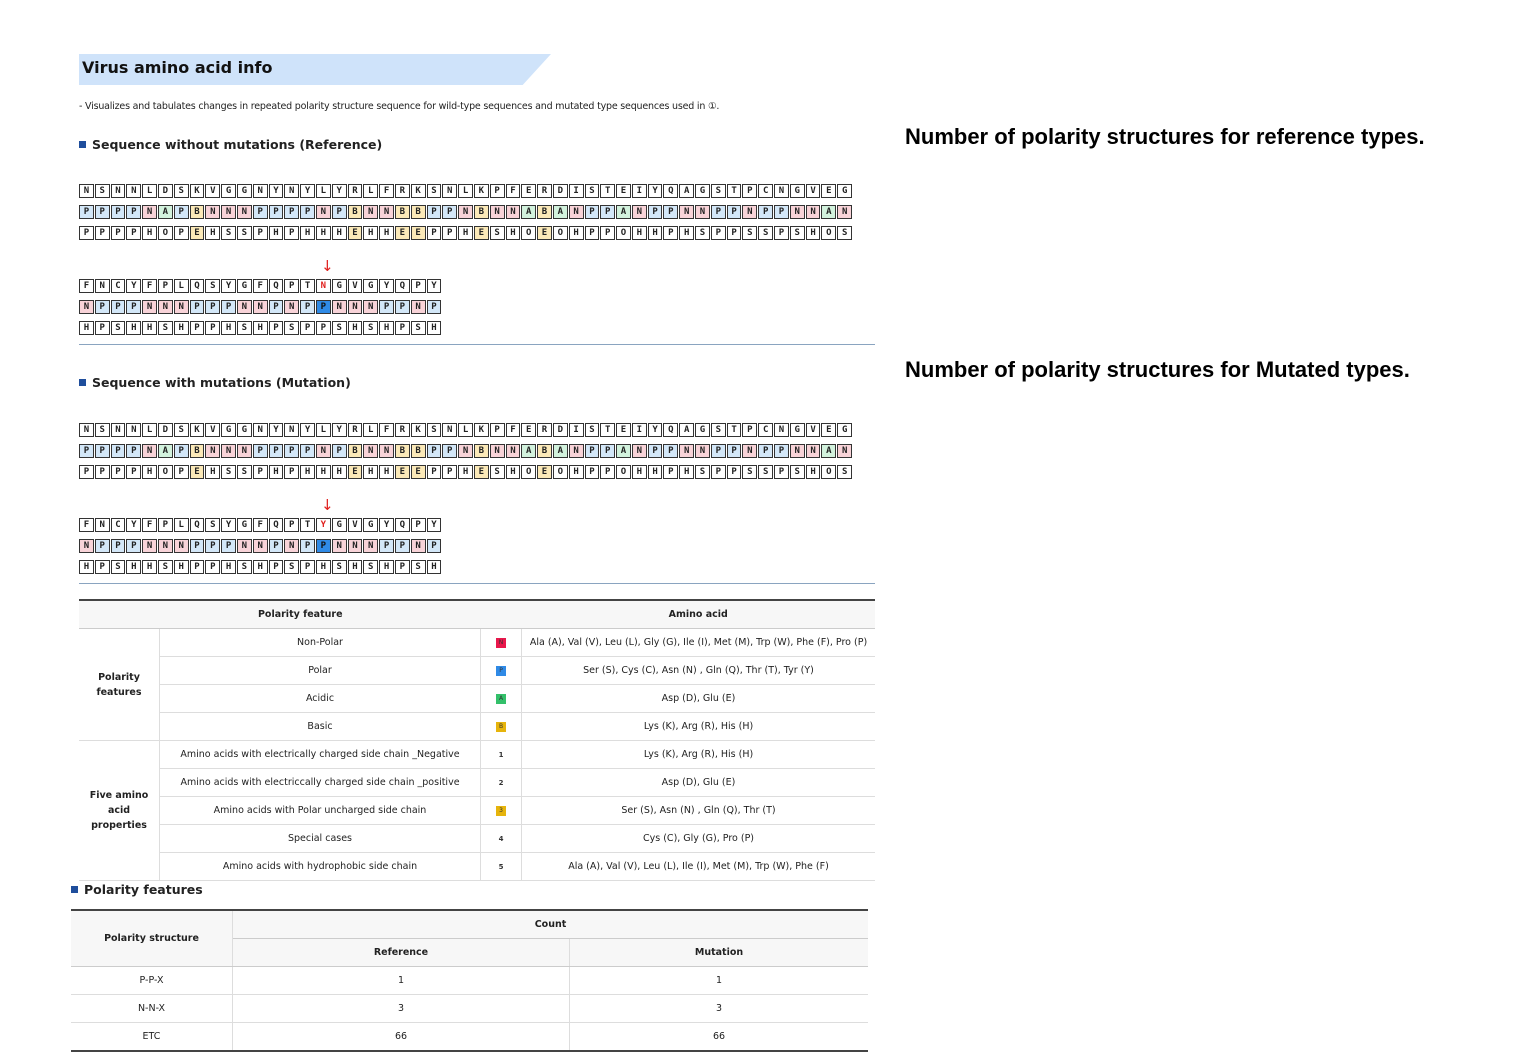  I want to click on legend-symbol-cell: B, so click(501, 726).